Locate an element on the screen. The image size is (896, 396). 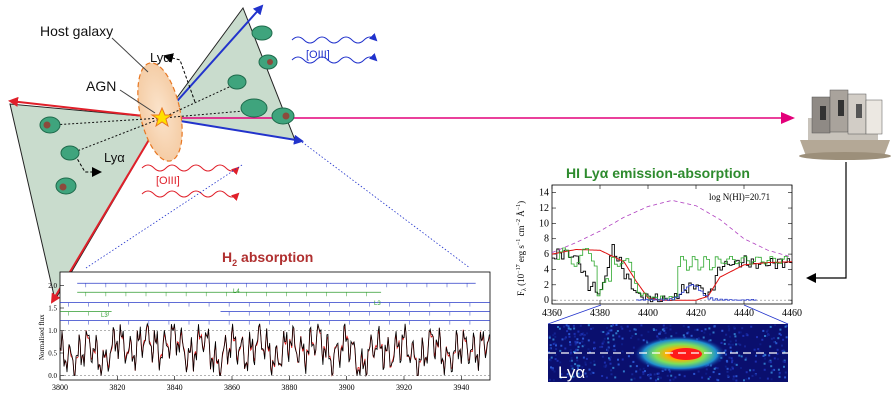
lya-x-tick-label: 4420 is located at coordinates (696, 313).